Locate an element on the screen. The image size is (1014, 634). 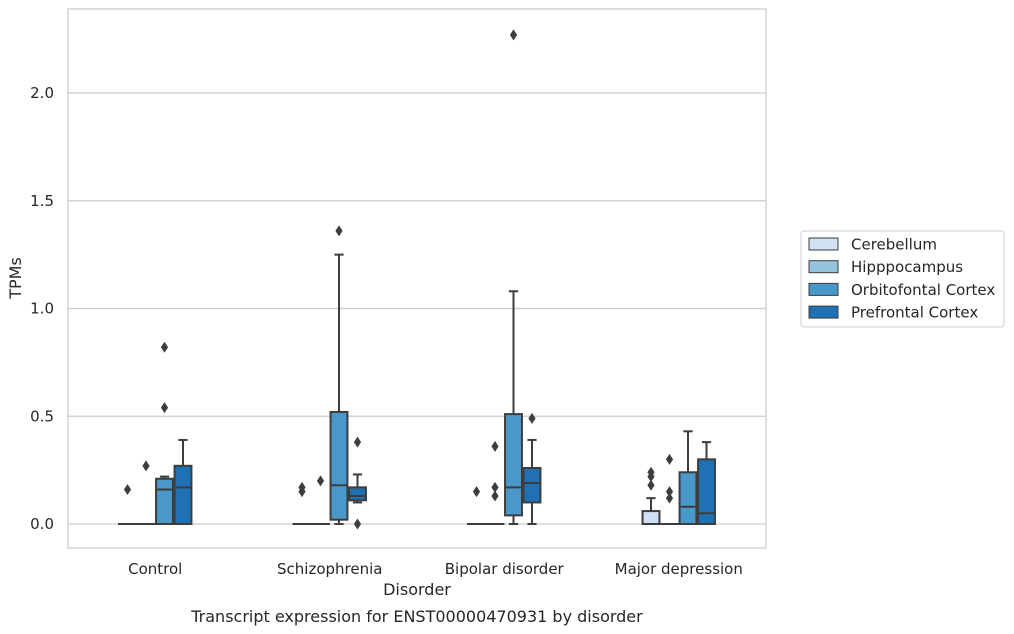
x-tick-label: Major depression is located at coordinates (679, 569).